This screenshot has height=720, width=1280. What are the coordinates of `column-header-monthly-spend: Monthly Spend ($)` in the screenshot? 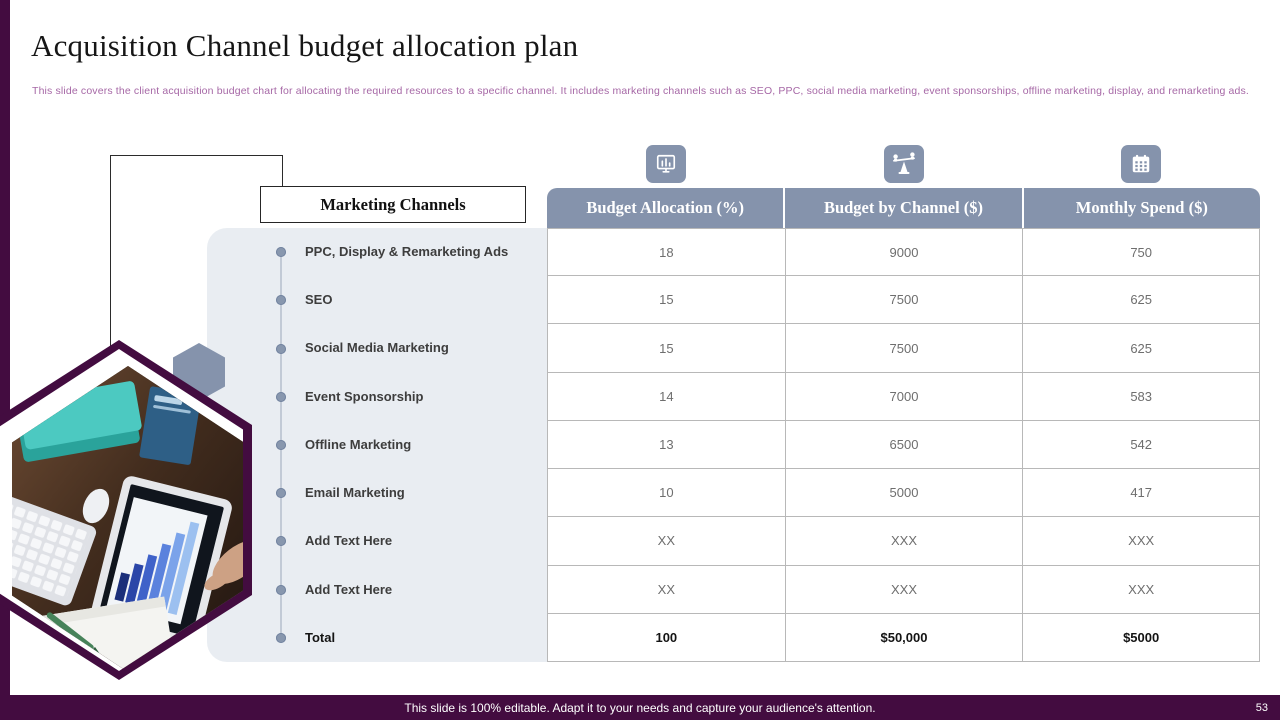 It's located at (1140, 208).